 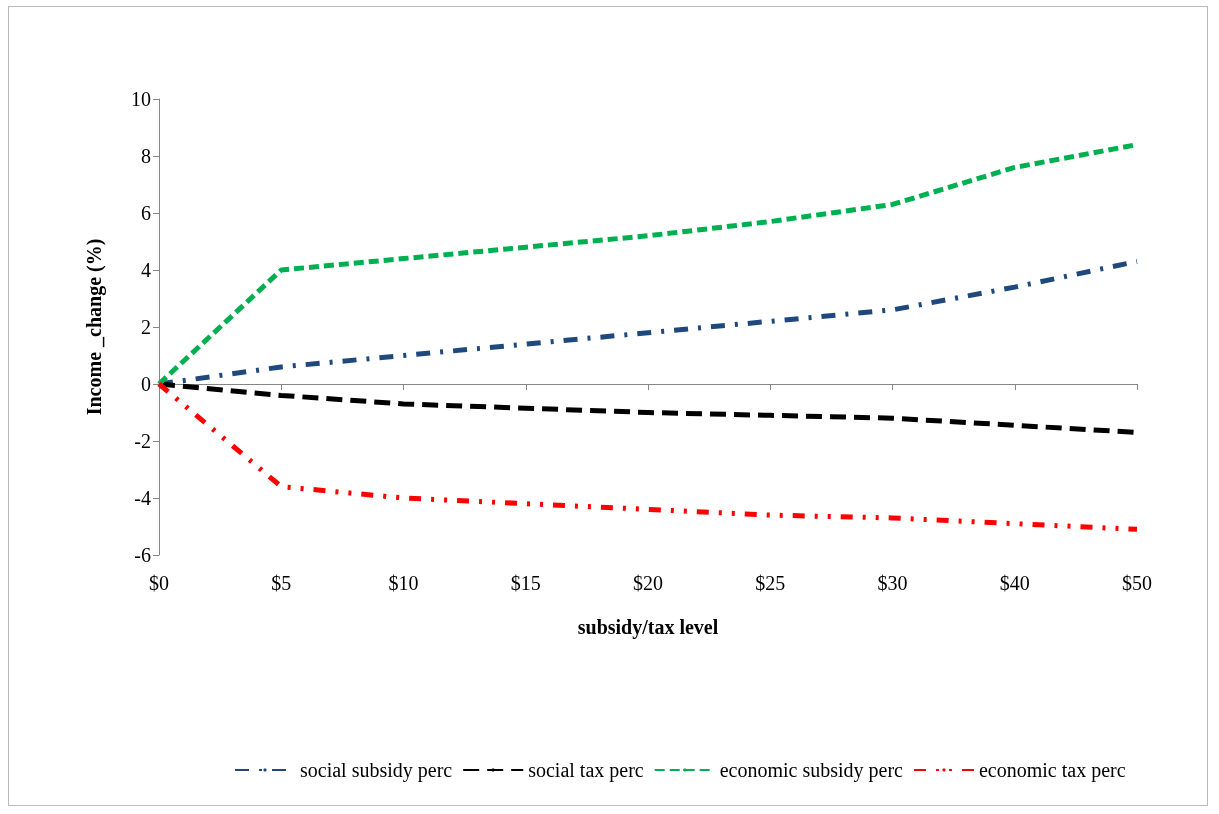 What do you see at coordinates (648, 583) in the screenshot?
I see `x-tick-label: $20` at bounding box center [648, 583].